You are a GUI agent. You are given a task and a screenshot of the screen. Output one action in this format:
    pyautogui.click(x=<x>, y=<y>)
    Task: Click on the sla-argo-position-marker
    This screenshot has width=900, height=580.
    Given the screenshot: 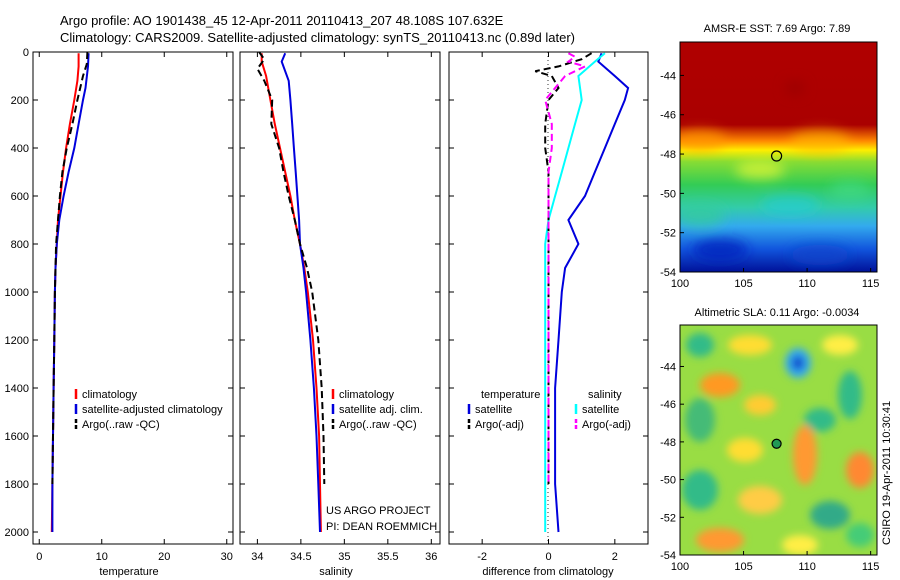 What is the action you would take?
    pyautogui.click(x=776, y=443)
    